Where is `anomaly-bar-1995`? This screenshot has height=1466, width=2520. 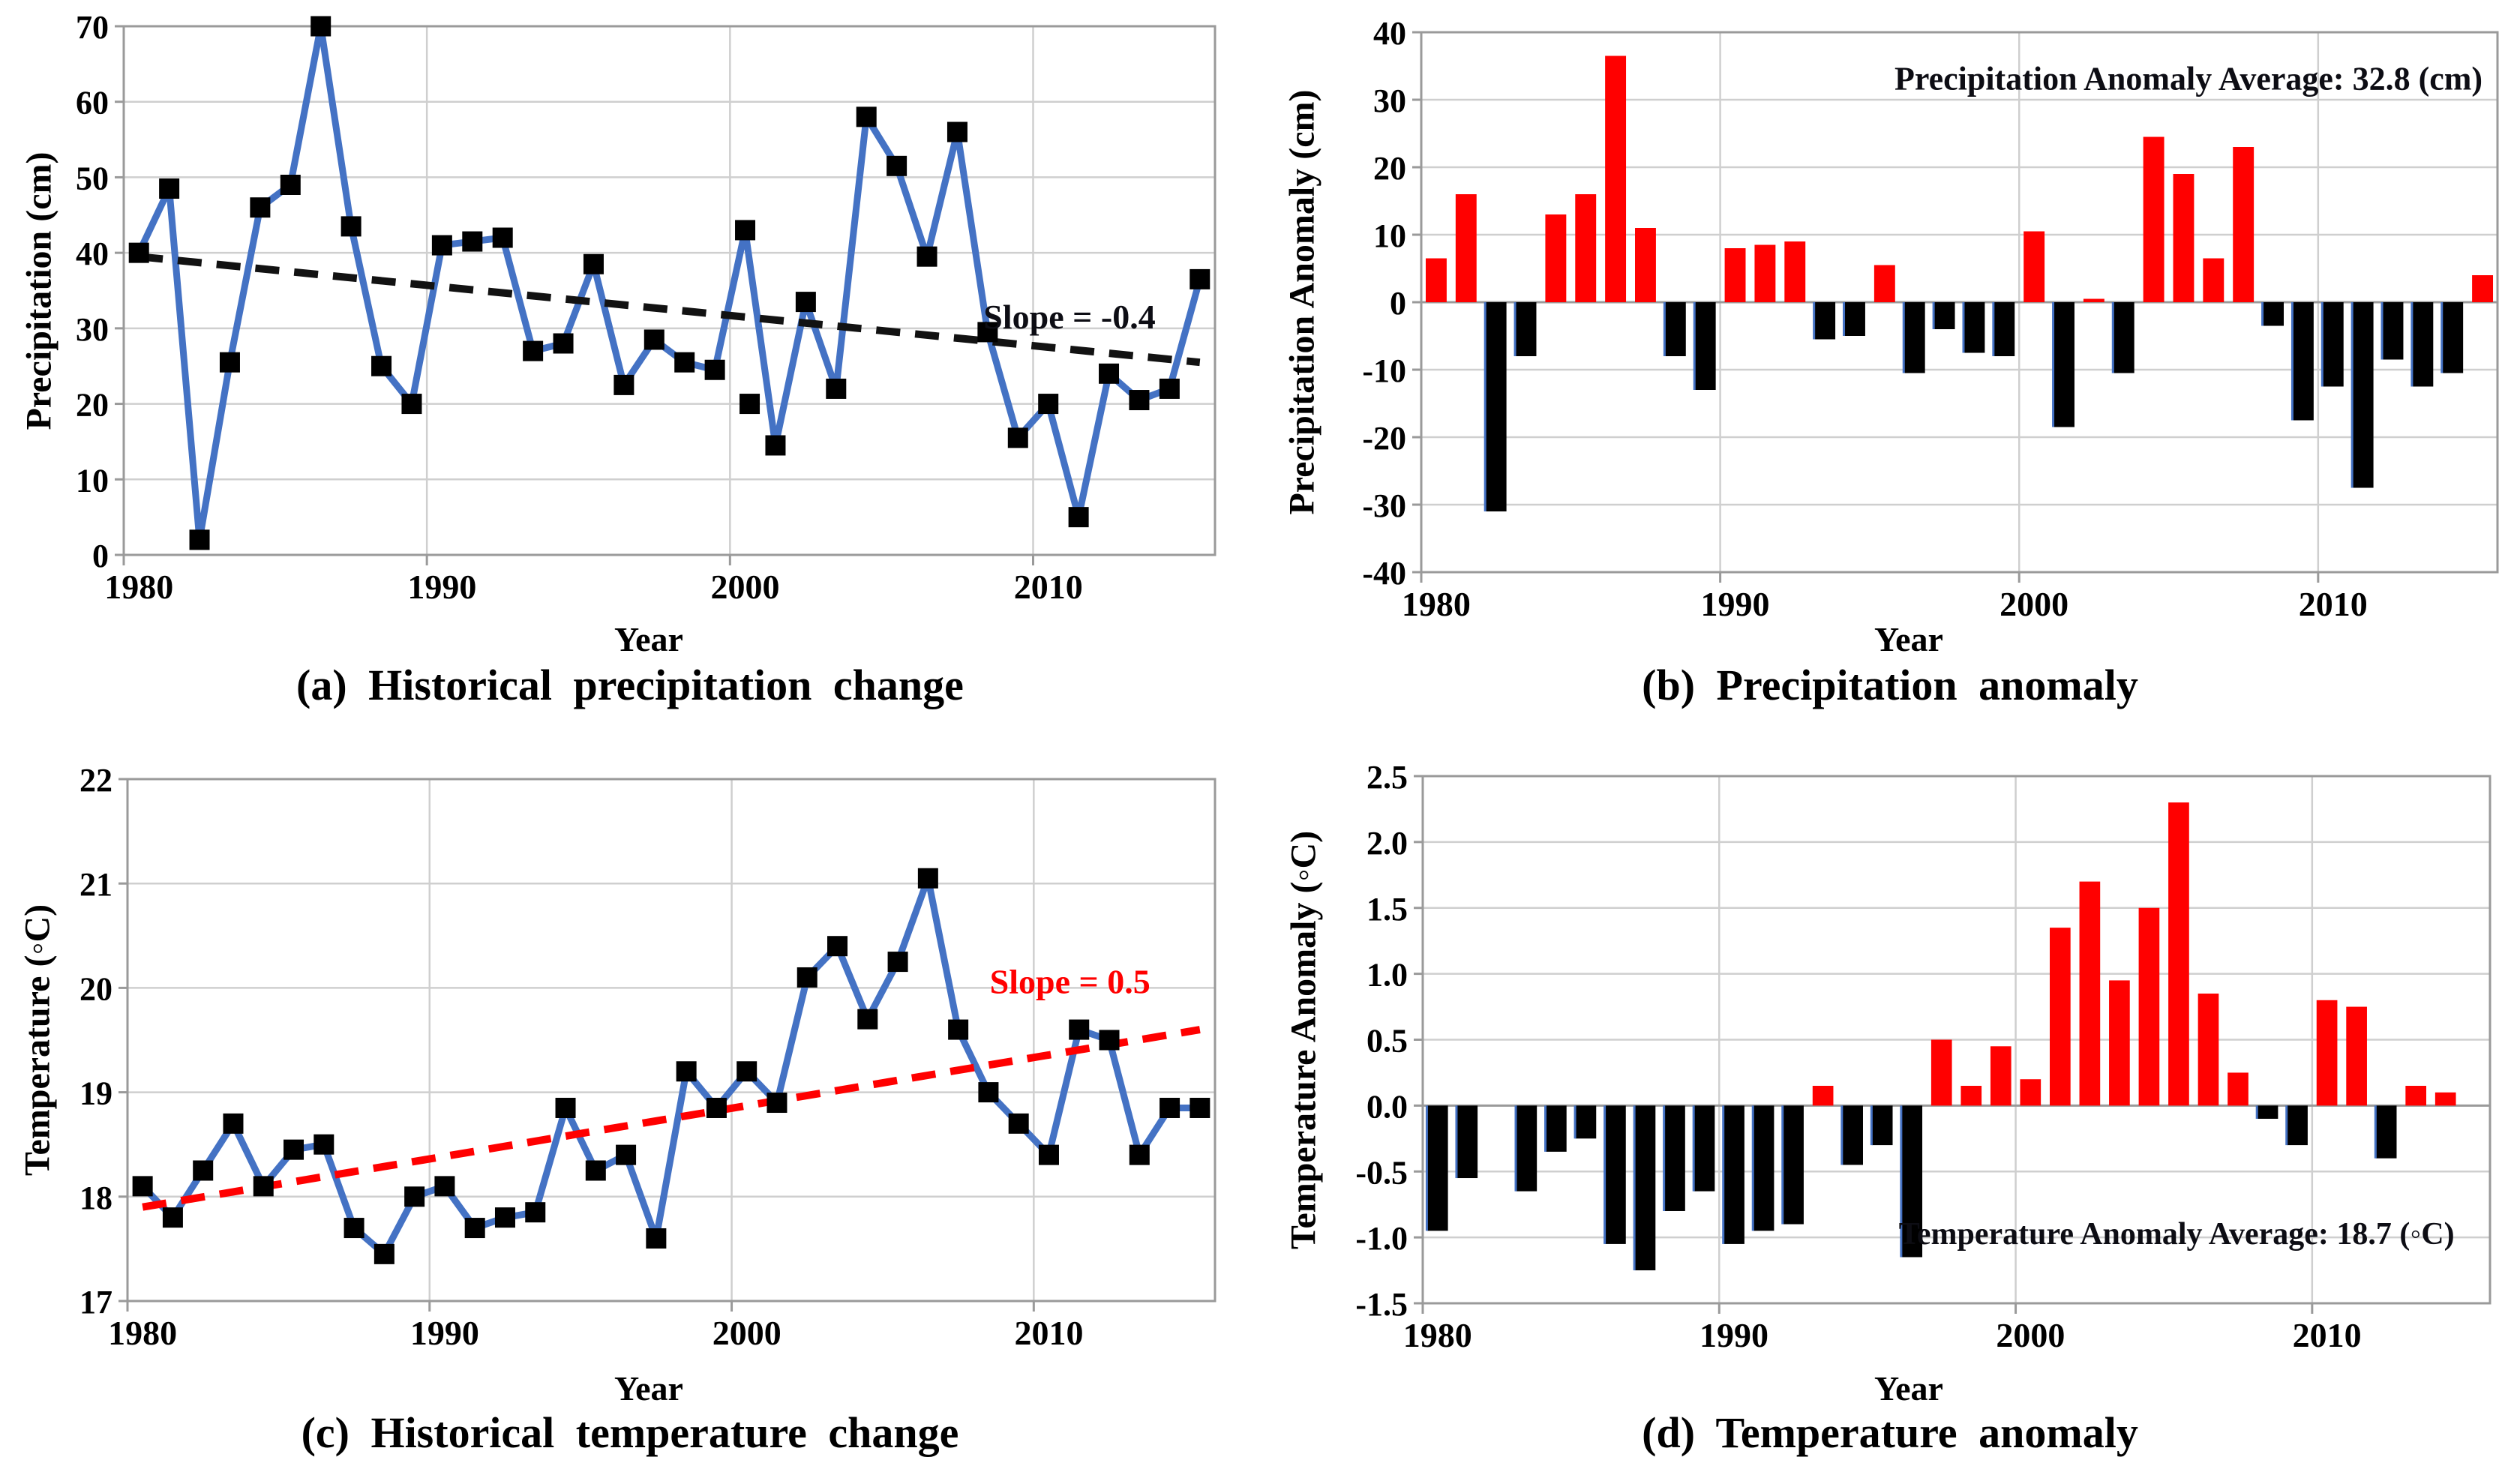 anomaly-bar-1995 is located at coordinates (1882, 1125).